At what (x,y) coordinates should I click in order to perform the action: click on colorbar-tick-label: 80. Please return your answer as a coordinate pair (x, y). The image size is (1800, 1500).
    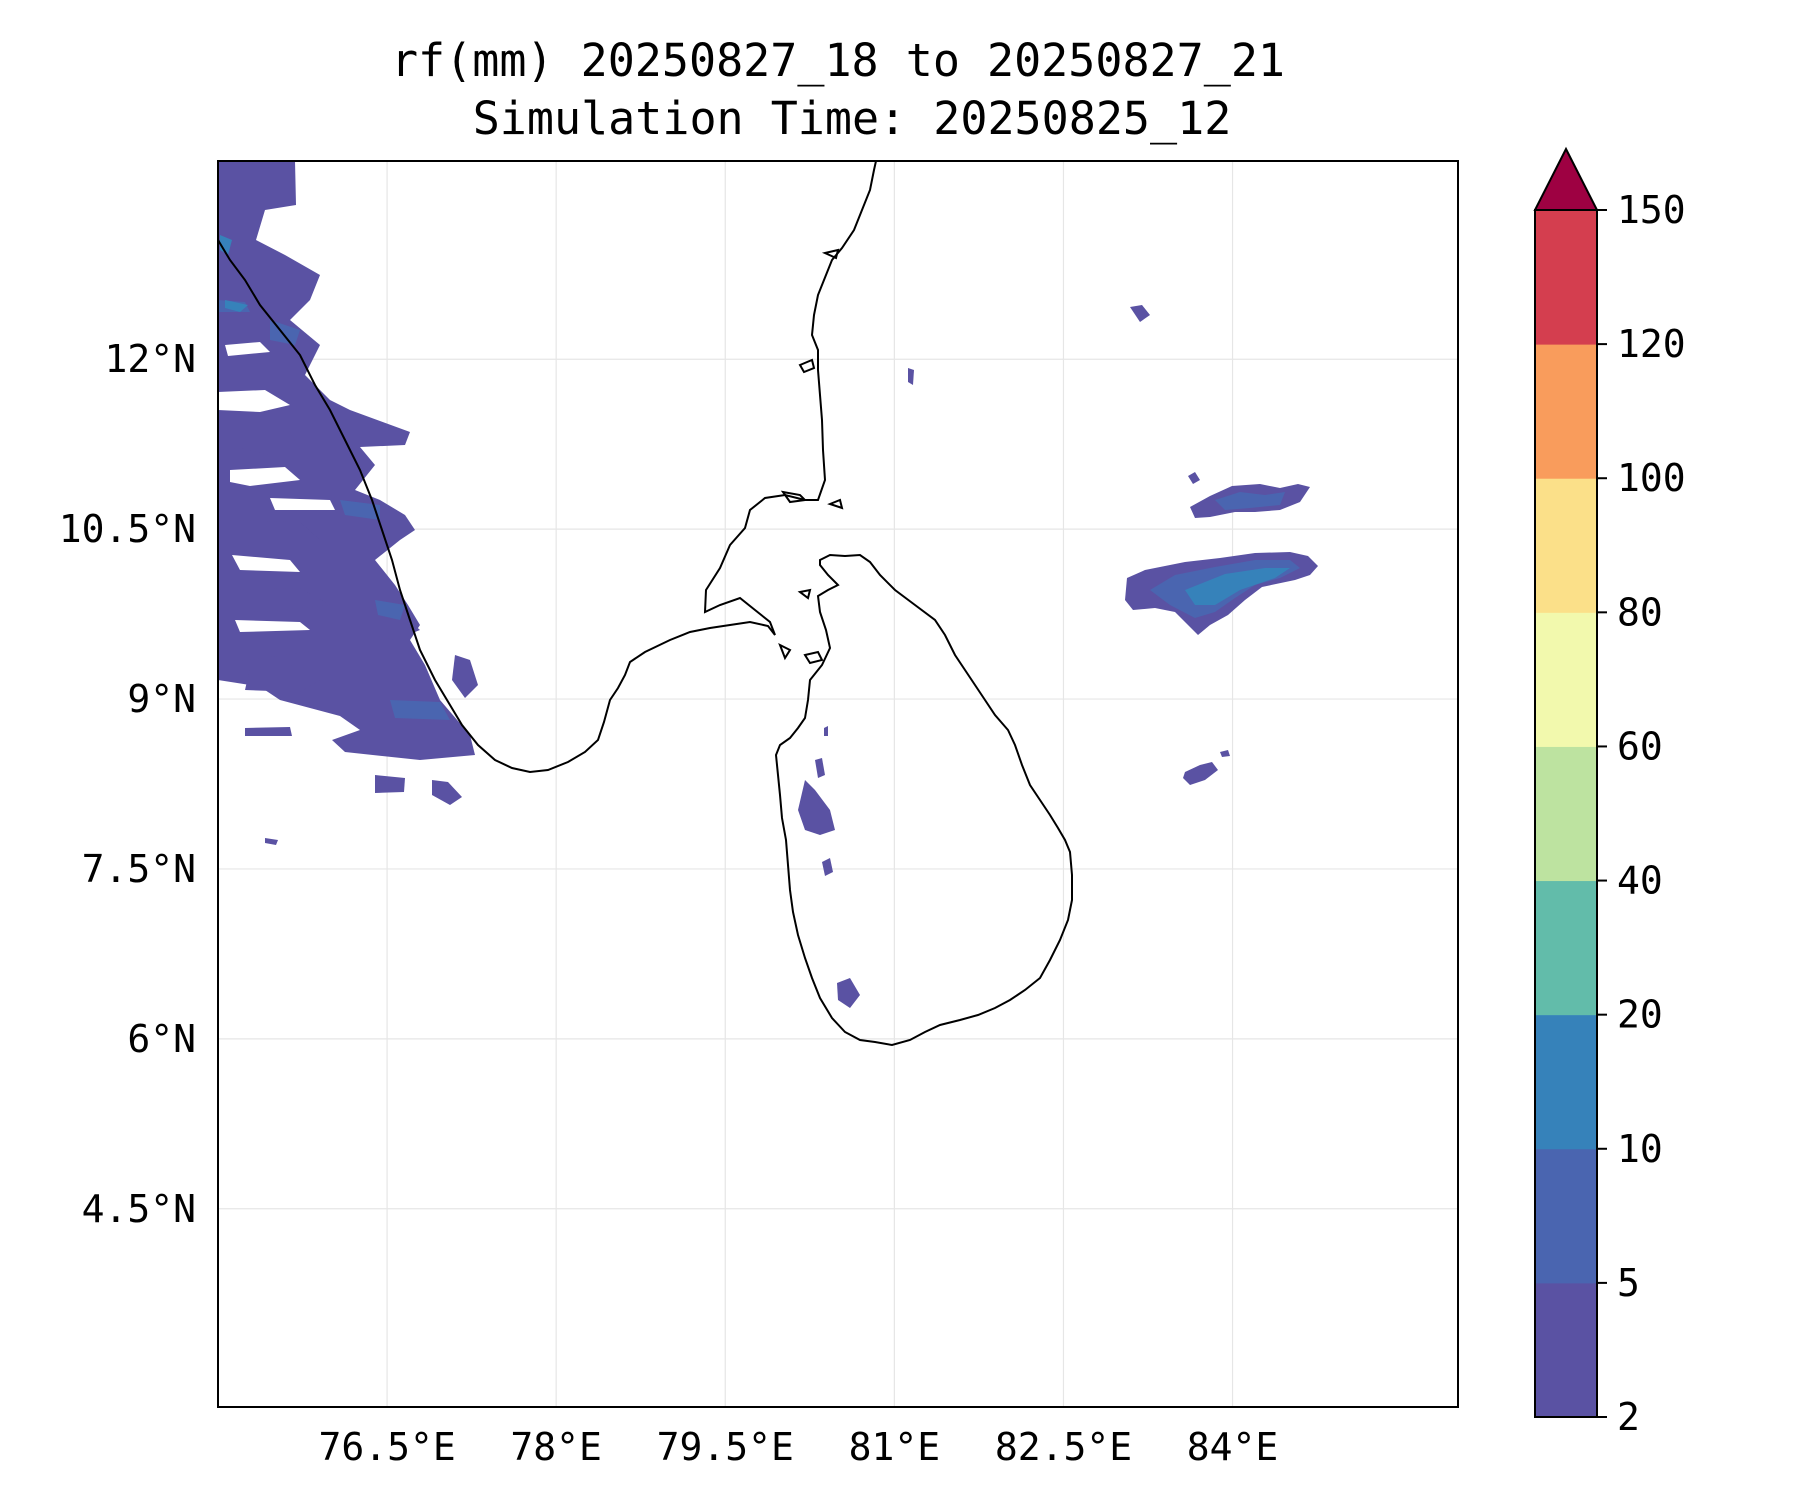
    Looking at the image, I should click on (1640, 612).